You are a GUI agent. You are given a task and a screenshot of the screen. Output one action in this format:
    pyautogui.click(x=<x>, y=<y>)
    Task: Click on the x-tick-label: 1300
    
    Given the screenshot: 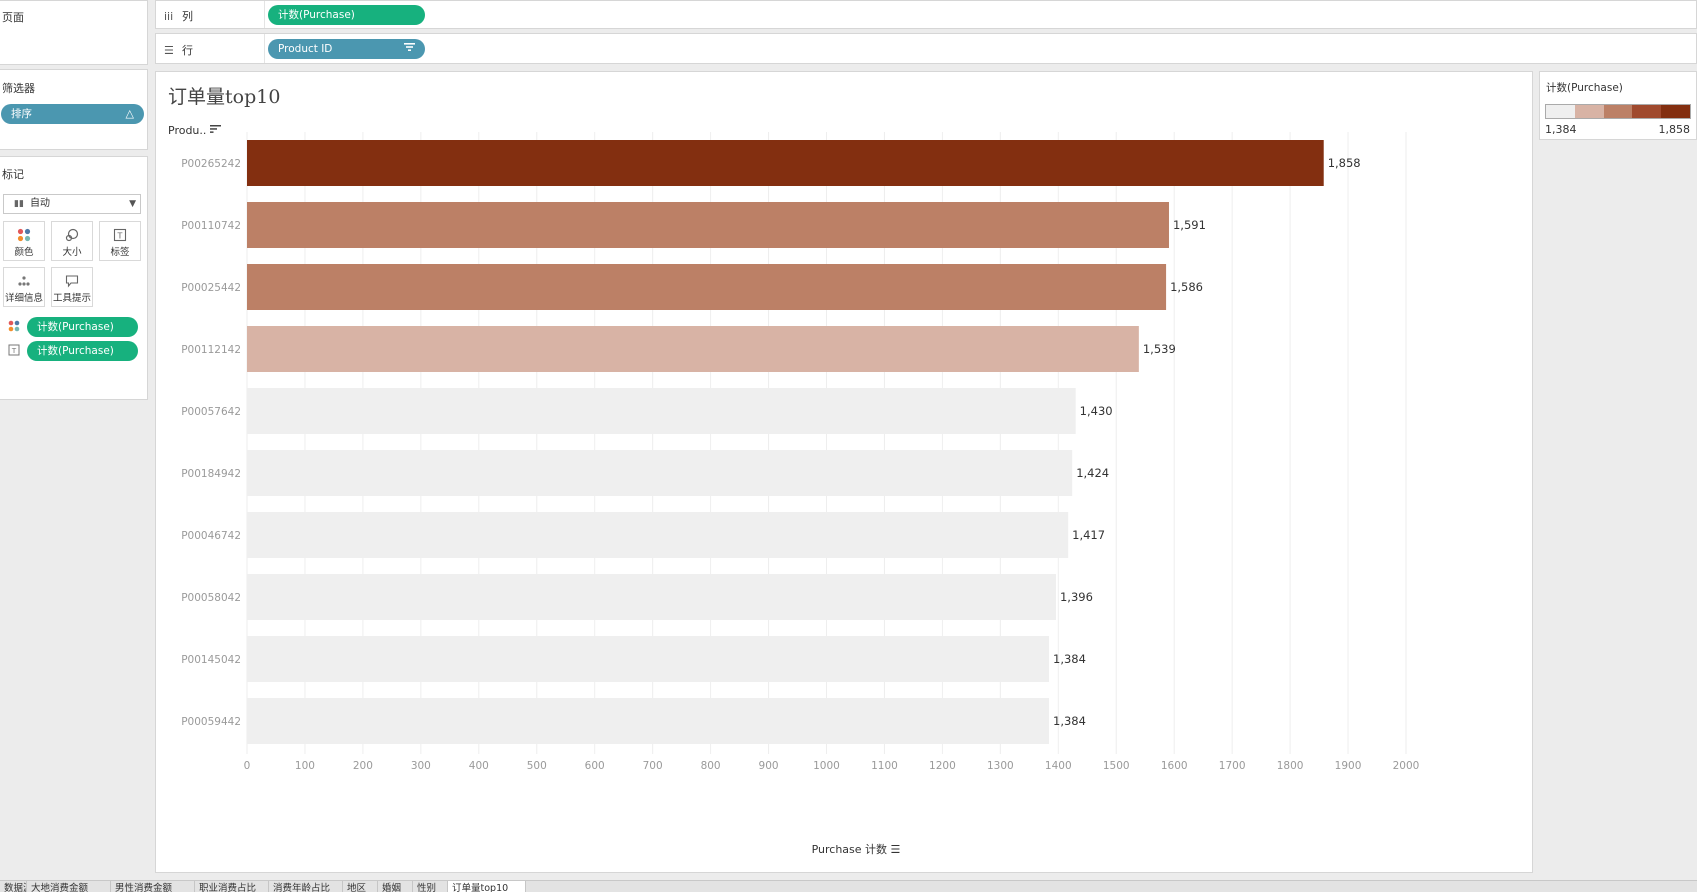 What is the action you would take?
    pyautogui.click(x=1000, y=766)
    